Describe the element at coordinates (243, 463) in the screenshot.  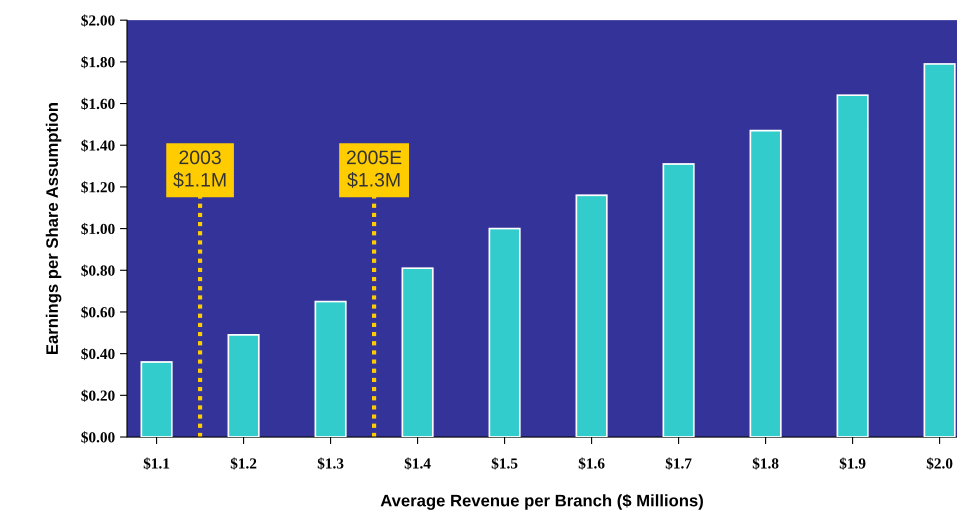
I see `x-tick-label: $1.2` at that location.